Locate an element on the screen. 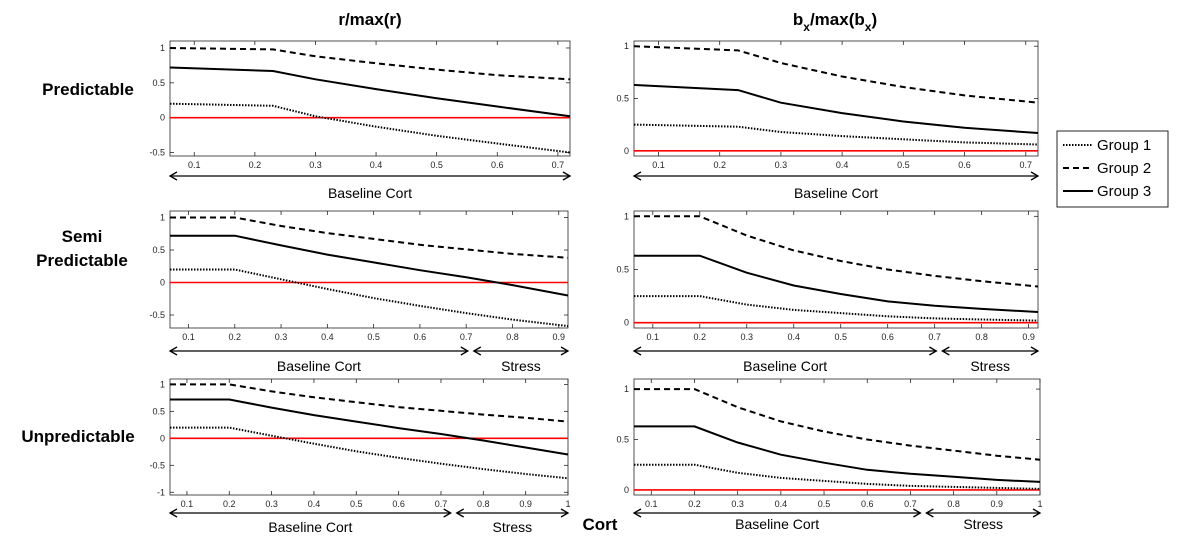 Image resolution: width=1197 pixels, height=538 pixels. title-bx-end: ) is located at coordinates (874, 19).